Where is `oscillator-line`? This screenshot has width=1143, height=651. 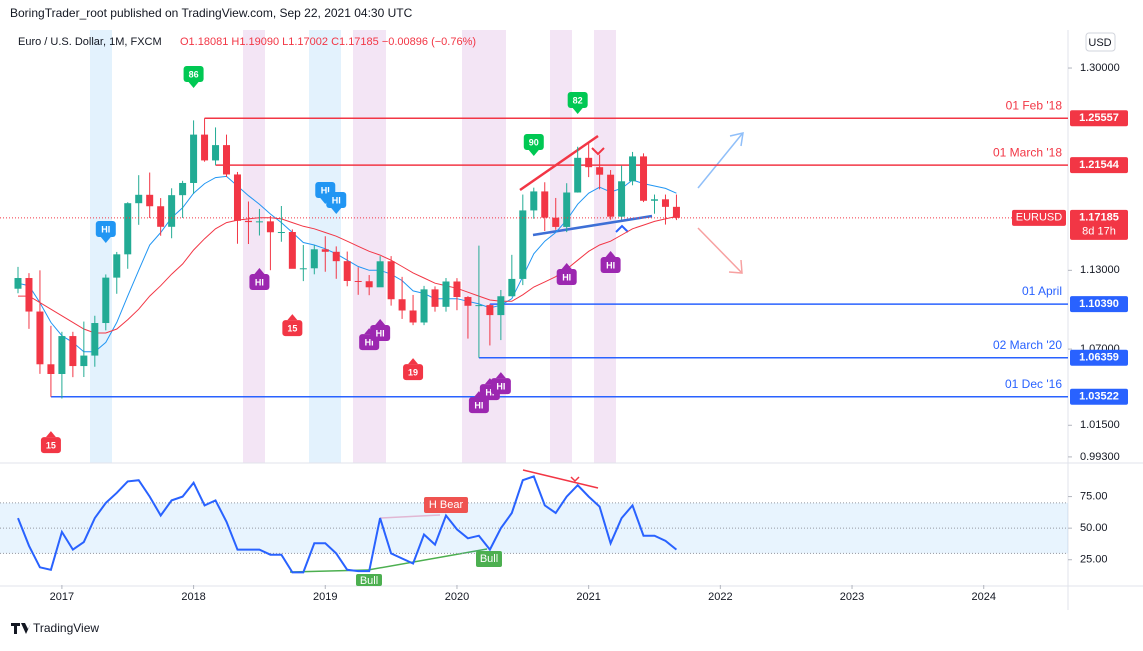 oscillator-line is located at coordinates (347, 524).